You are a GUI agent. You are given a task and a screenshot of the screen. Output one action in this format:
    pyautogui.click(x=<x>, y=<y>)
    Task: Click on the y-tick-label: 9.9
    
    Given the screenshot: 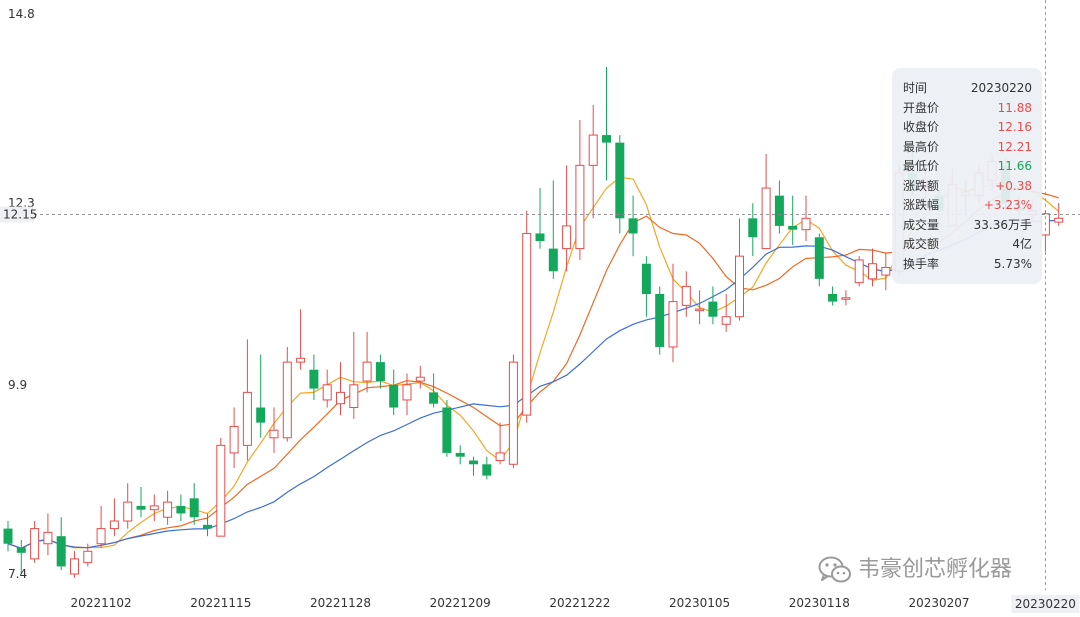 What is the action you would take?
    pyautogui.click(x=17, y=385)
    